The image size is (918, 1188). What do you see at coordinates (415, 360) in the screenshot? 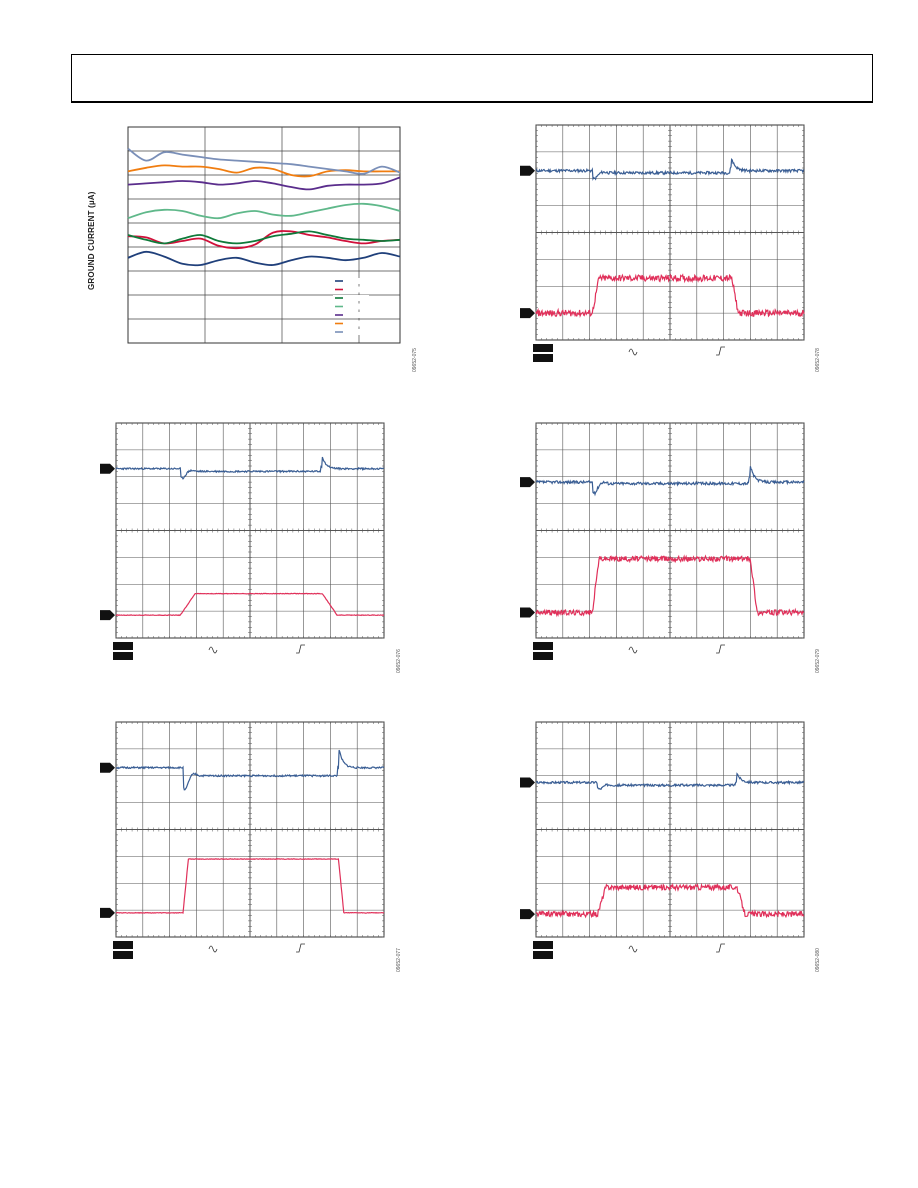
I see `figure-code: 09652-075` at bounding box center [415, 360].